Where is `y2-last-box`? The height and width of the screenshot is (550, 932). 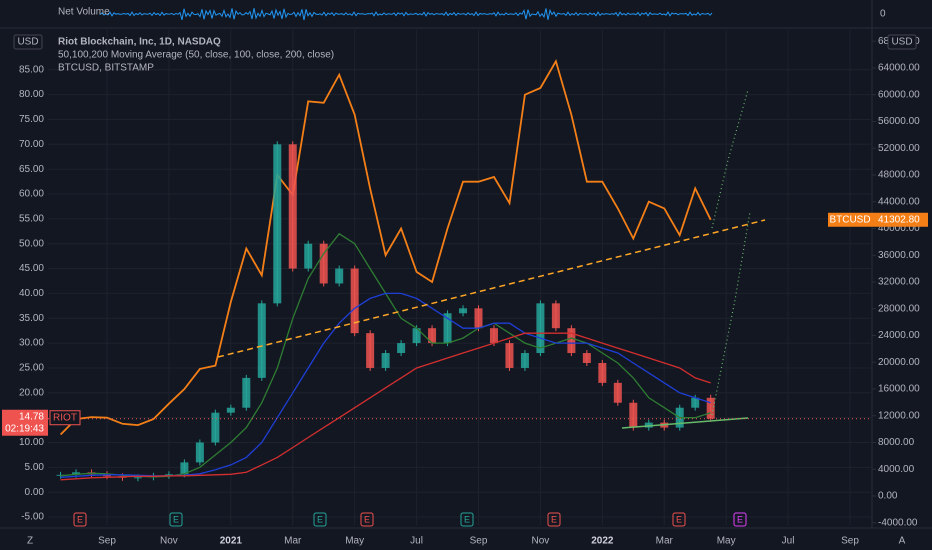 y2-last-box is located at coordinates (900, 219).